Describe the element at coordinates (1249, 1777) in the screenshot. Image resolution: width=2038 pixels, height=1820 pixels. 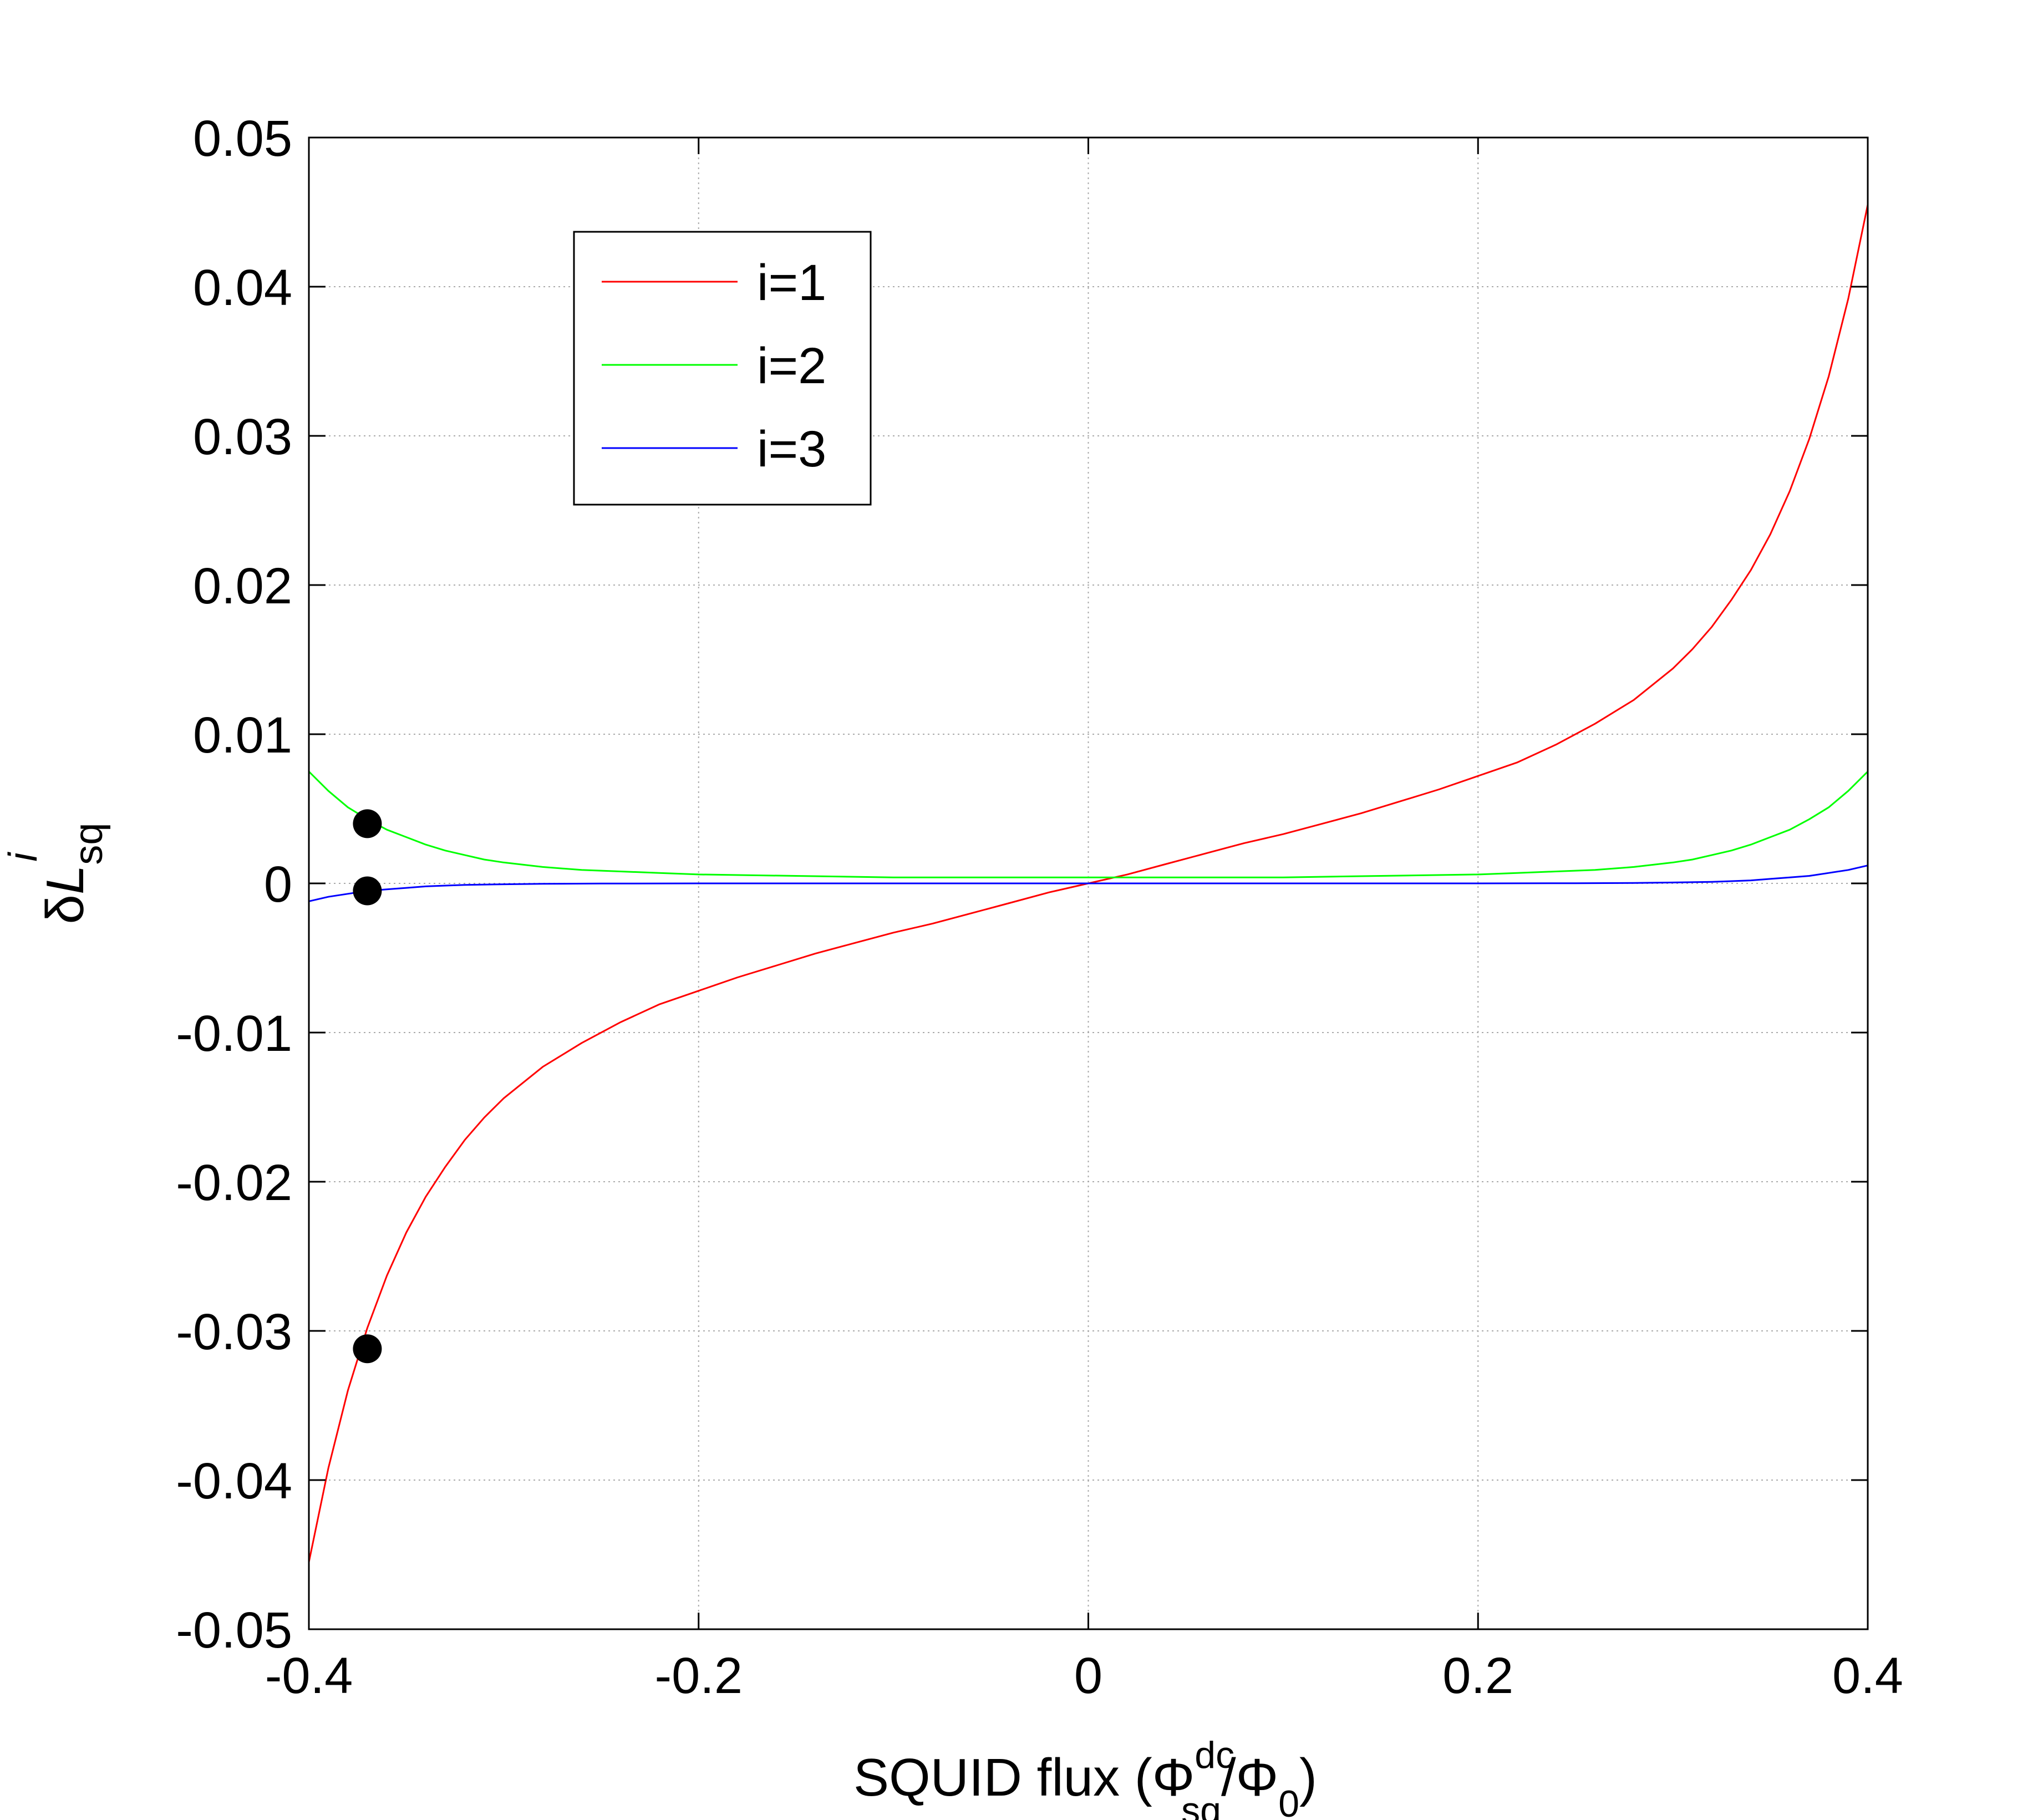
I see `x-axis-label-mid: /Φ` at that location.